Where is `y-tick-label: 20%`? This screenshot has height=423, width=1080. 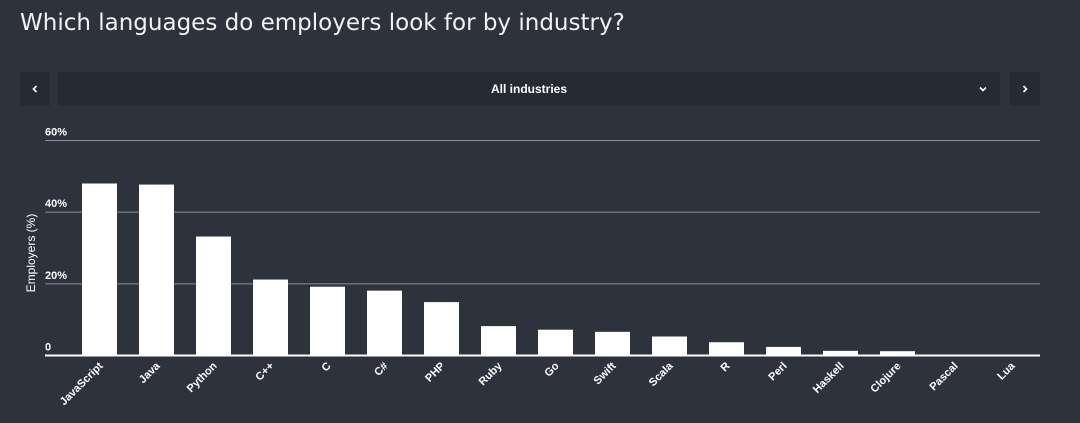 y-tick-label: 20% is located at coordinates (56, 276).